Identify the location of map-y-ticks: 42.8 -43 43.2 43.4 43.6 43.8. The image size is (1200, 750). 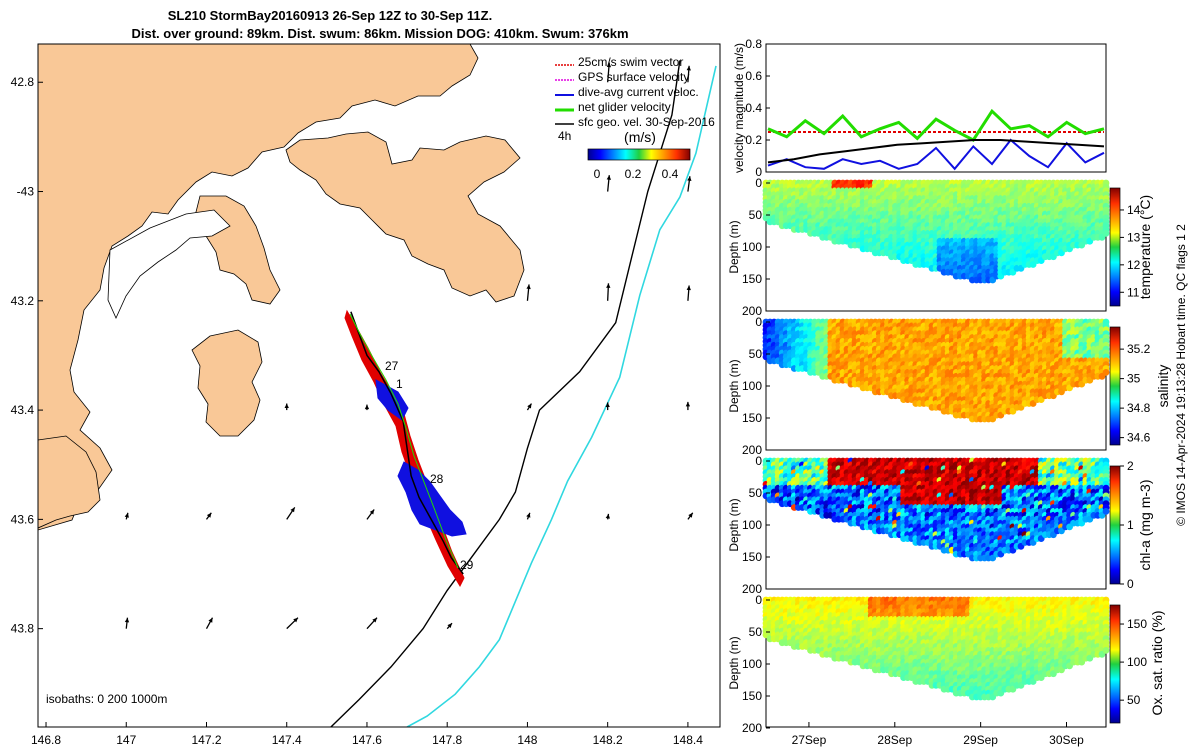
(27, 355).